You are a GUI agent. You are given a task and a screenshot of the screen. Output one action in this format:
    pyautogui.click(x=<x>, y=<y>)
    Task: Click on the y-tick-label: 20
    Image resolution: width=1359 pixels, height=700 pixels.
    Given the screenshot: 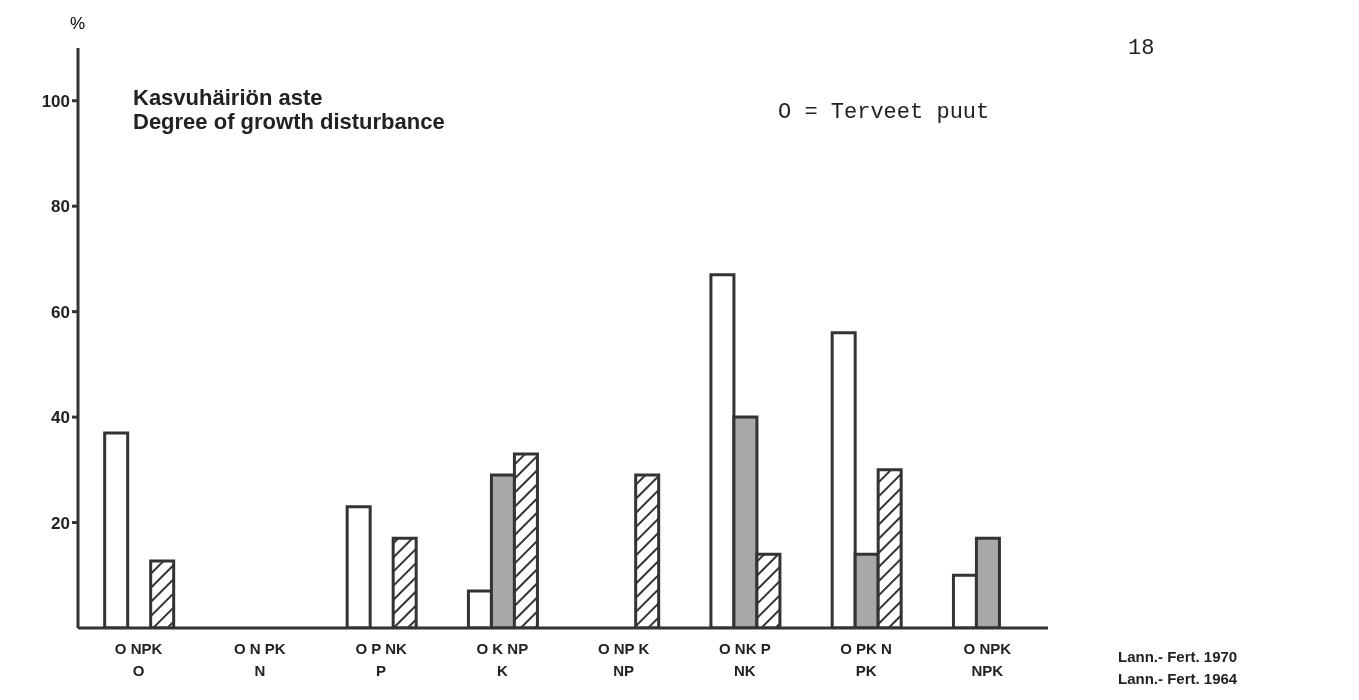 What is the action you would take?
    pyautogui.click(x=60, y=523)
    